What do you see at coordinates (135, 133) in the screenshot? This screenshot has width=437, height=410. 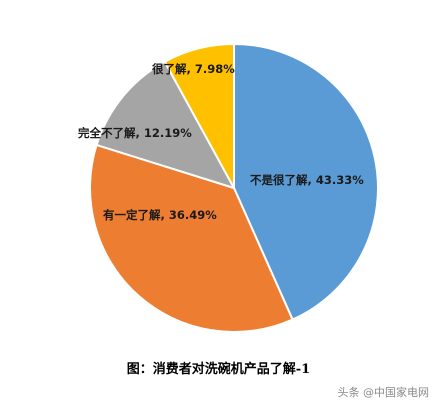 I see `slice-label-3: 完全不了解, 12.19%` at bounding box center [135, 133].